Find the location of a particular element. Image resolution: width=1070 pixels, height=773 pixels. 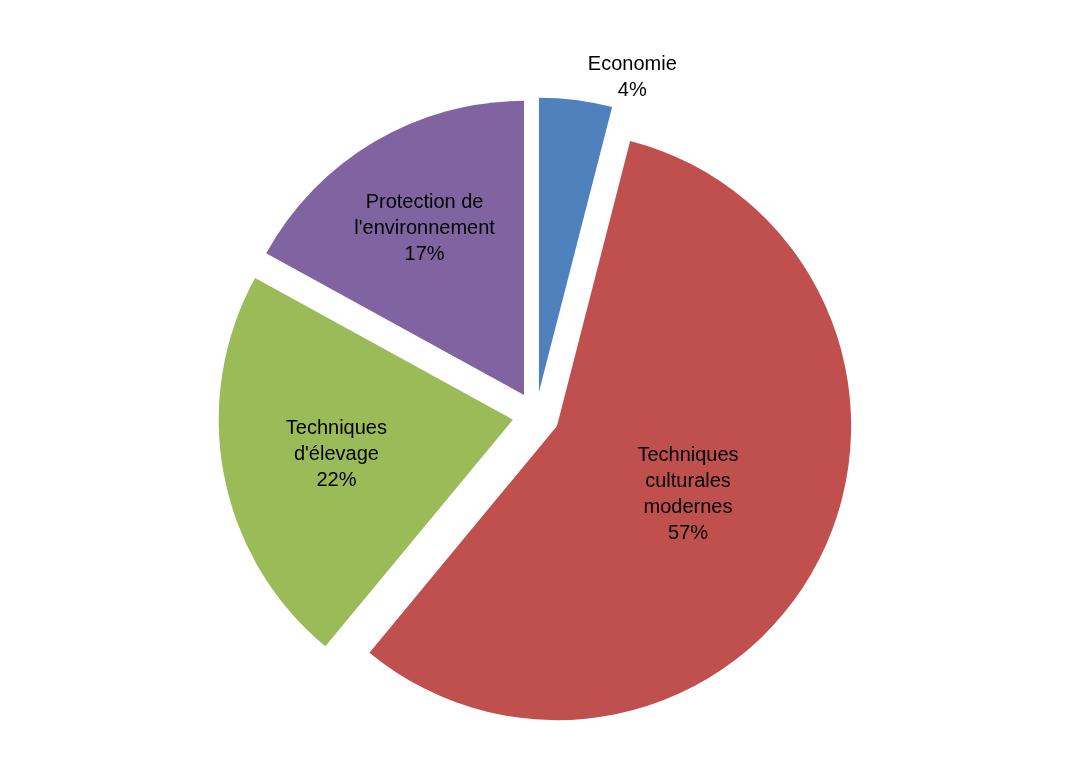

data-label: 17% is located at coordinates (424, 253).